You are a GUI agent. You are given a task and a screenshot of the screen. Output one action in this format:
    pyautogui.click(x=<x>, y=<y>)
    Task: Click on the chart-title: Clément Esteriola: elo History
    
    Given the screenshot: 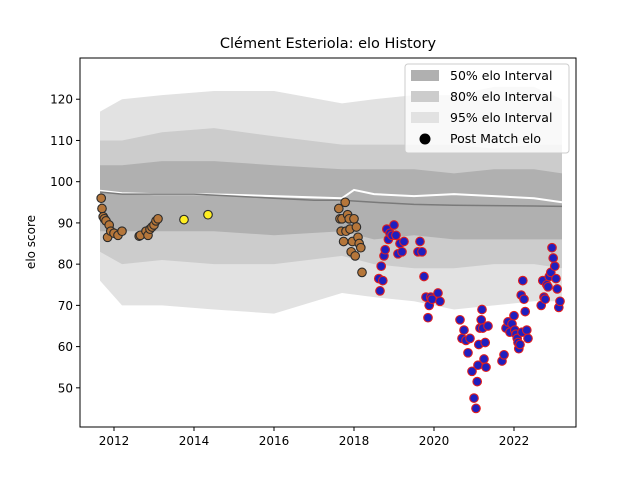 What is the action you would take?
    pyautogui.click(x=328, y=44)
    